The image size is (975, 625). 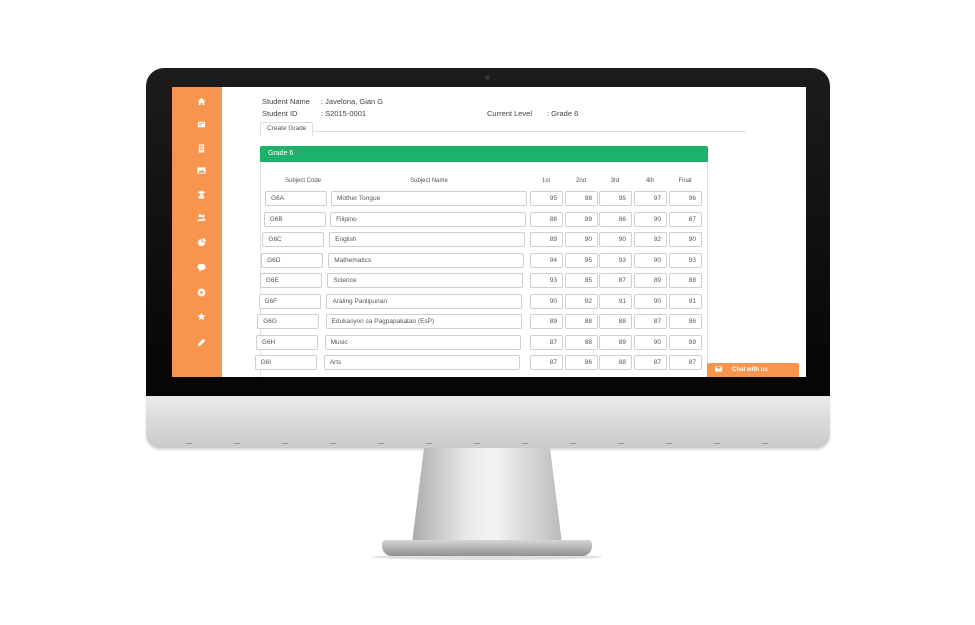 I want to click on grade-final-field: 89, so click(x=685, y=342).